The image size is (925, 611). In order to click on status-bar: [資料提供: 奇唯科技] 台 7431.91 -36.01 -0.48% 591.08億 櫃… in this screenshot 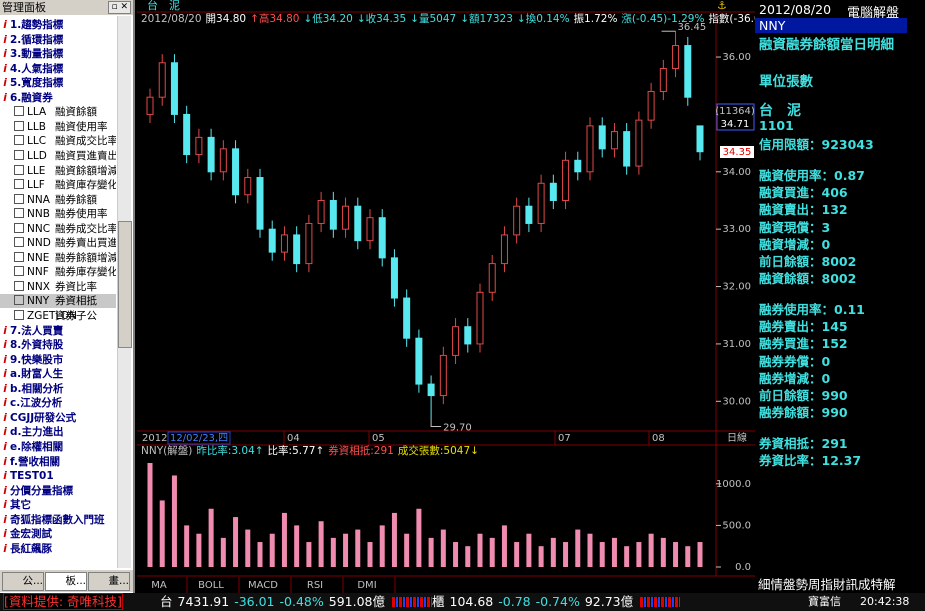, I will do `click(462, 602)`.